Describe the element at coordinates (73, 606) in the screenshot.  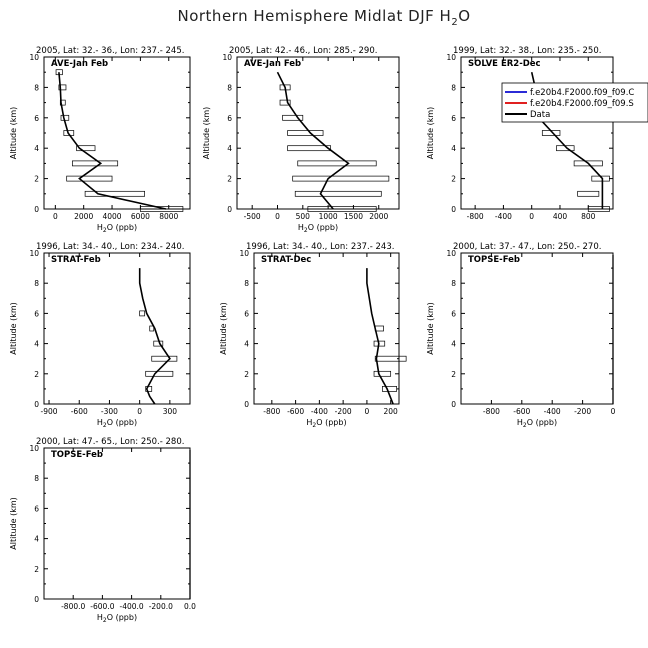
I see `x-tick-label: -800.0` at that location.